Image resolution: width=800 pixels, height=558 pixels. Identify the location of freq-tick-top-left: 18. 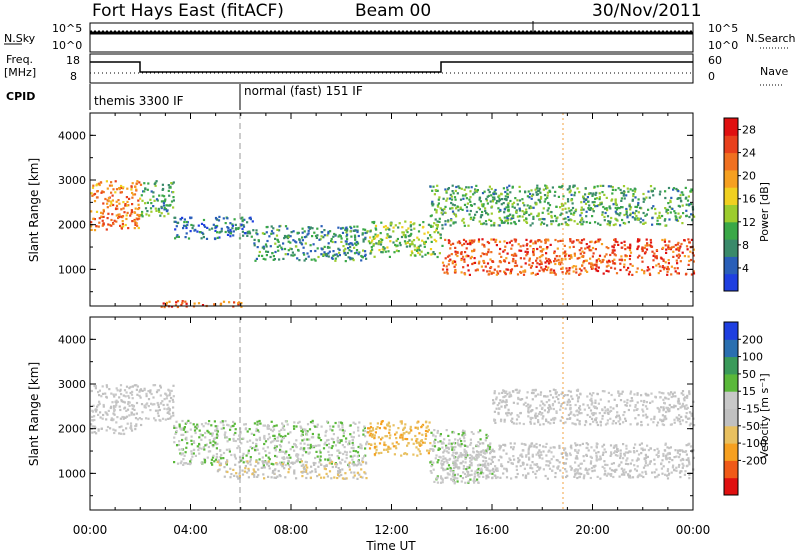
(73, 60).